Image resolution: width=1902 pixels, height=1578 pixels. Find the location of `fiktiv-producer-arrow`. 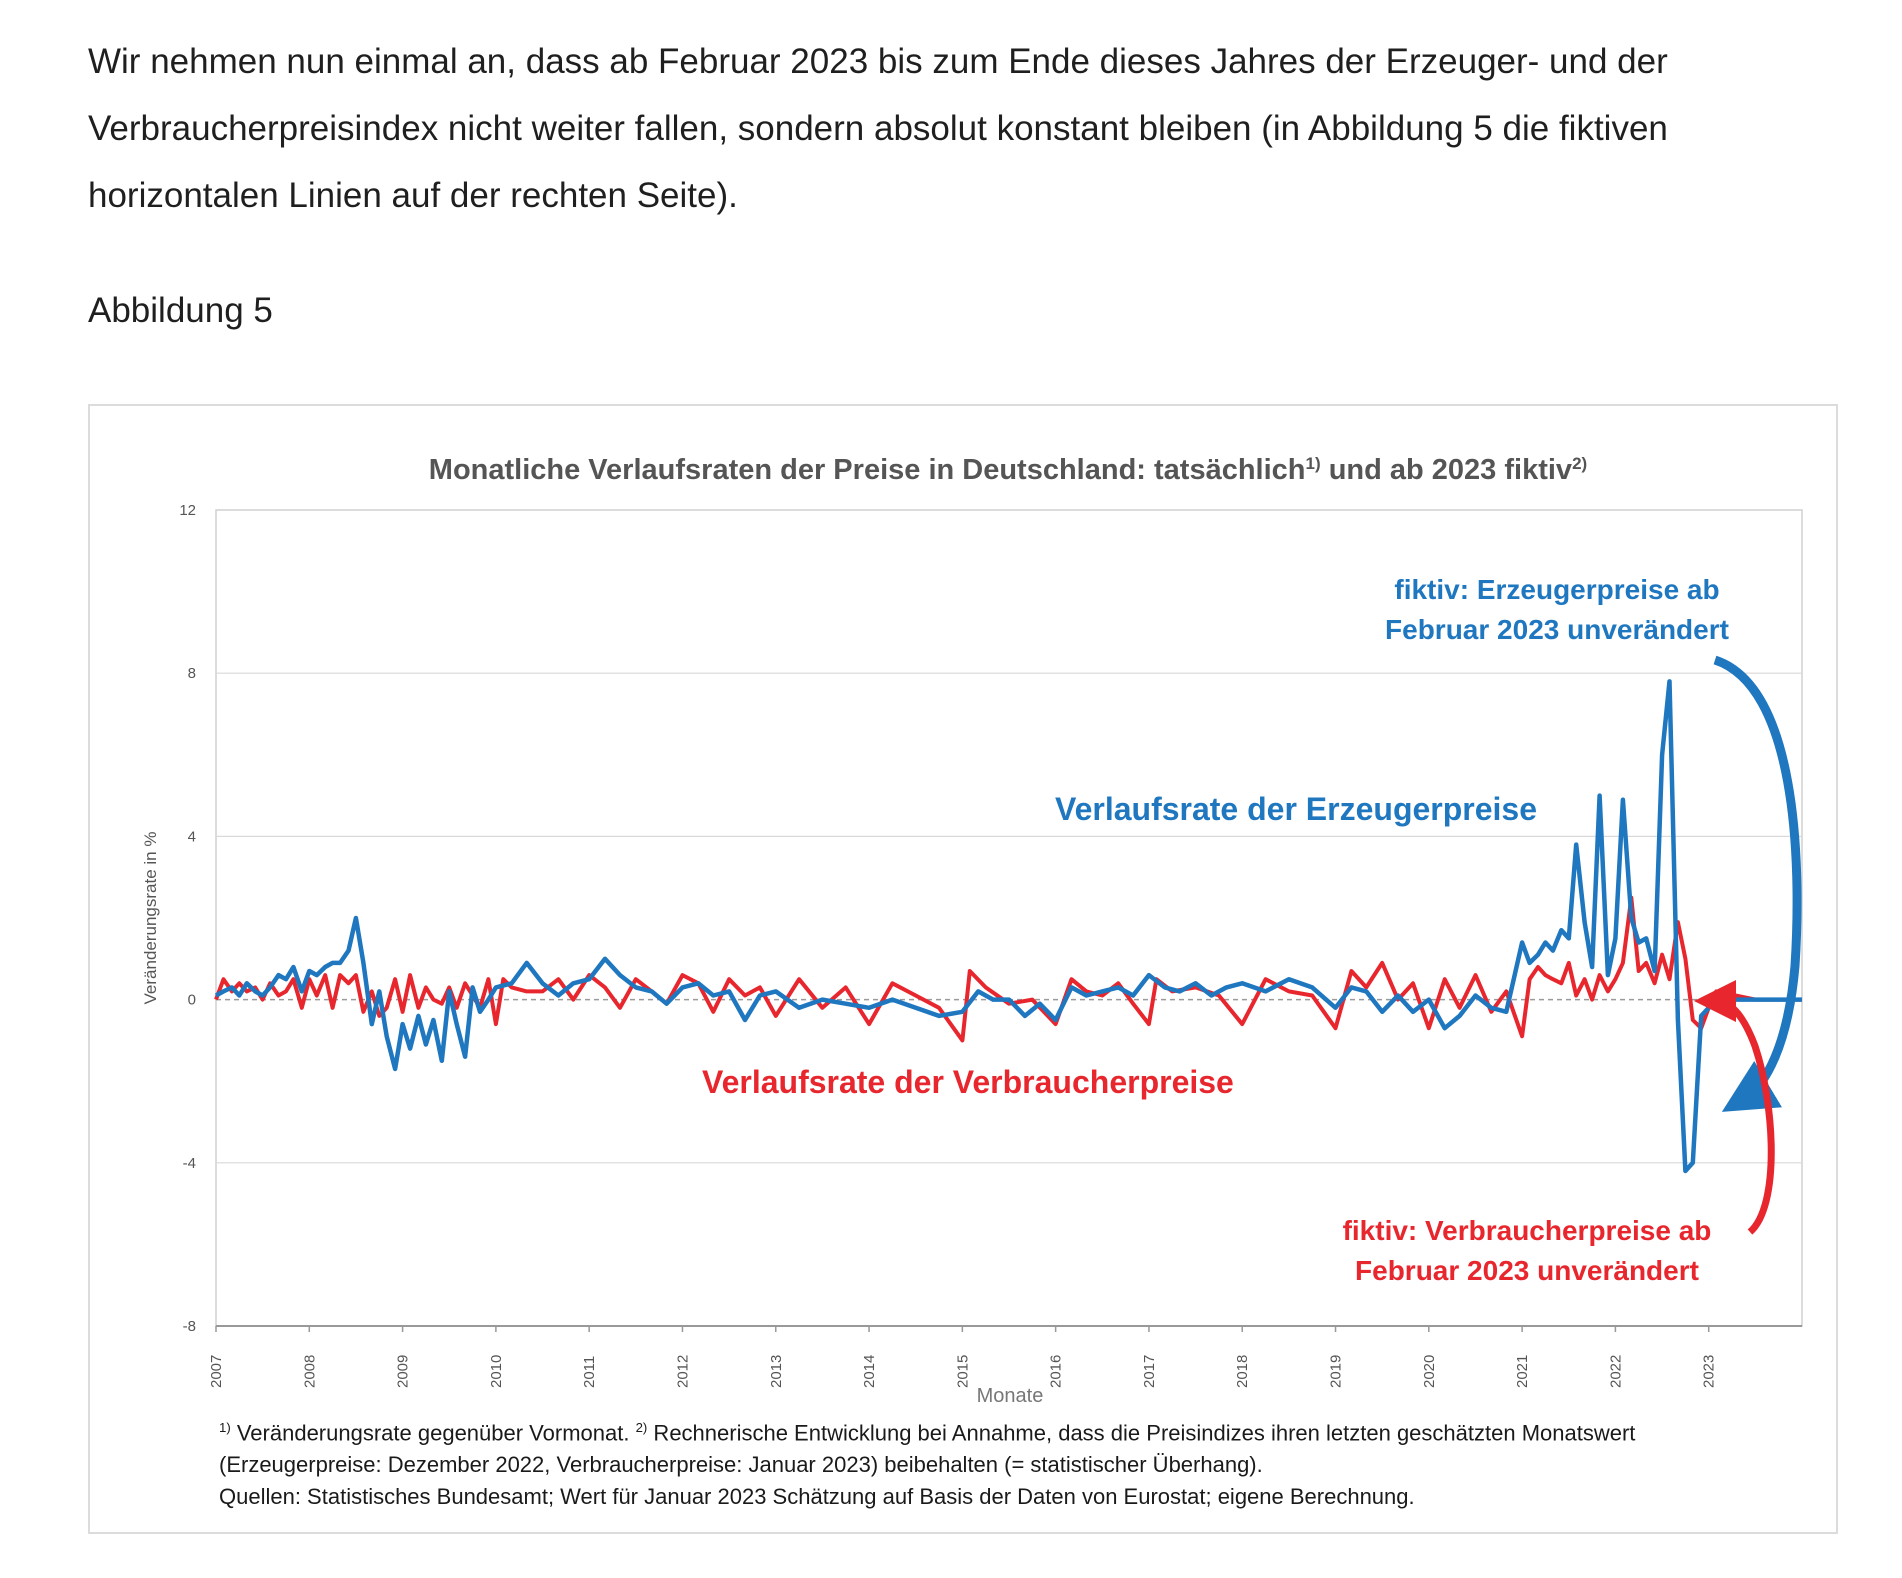

fiktiv-producer-arrow is located at coordinates (1757, 883).